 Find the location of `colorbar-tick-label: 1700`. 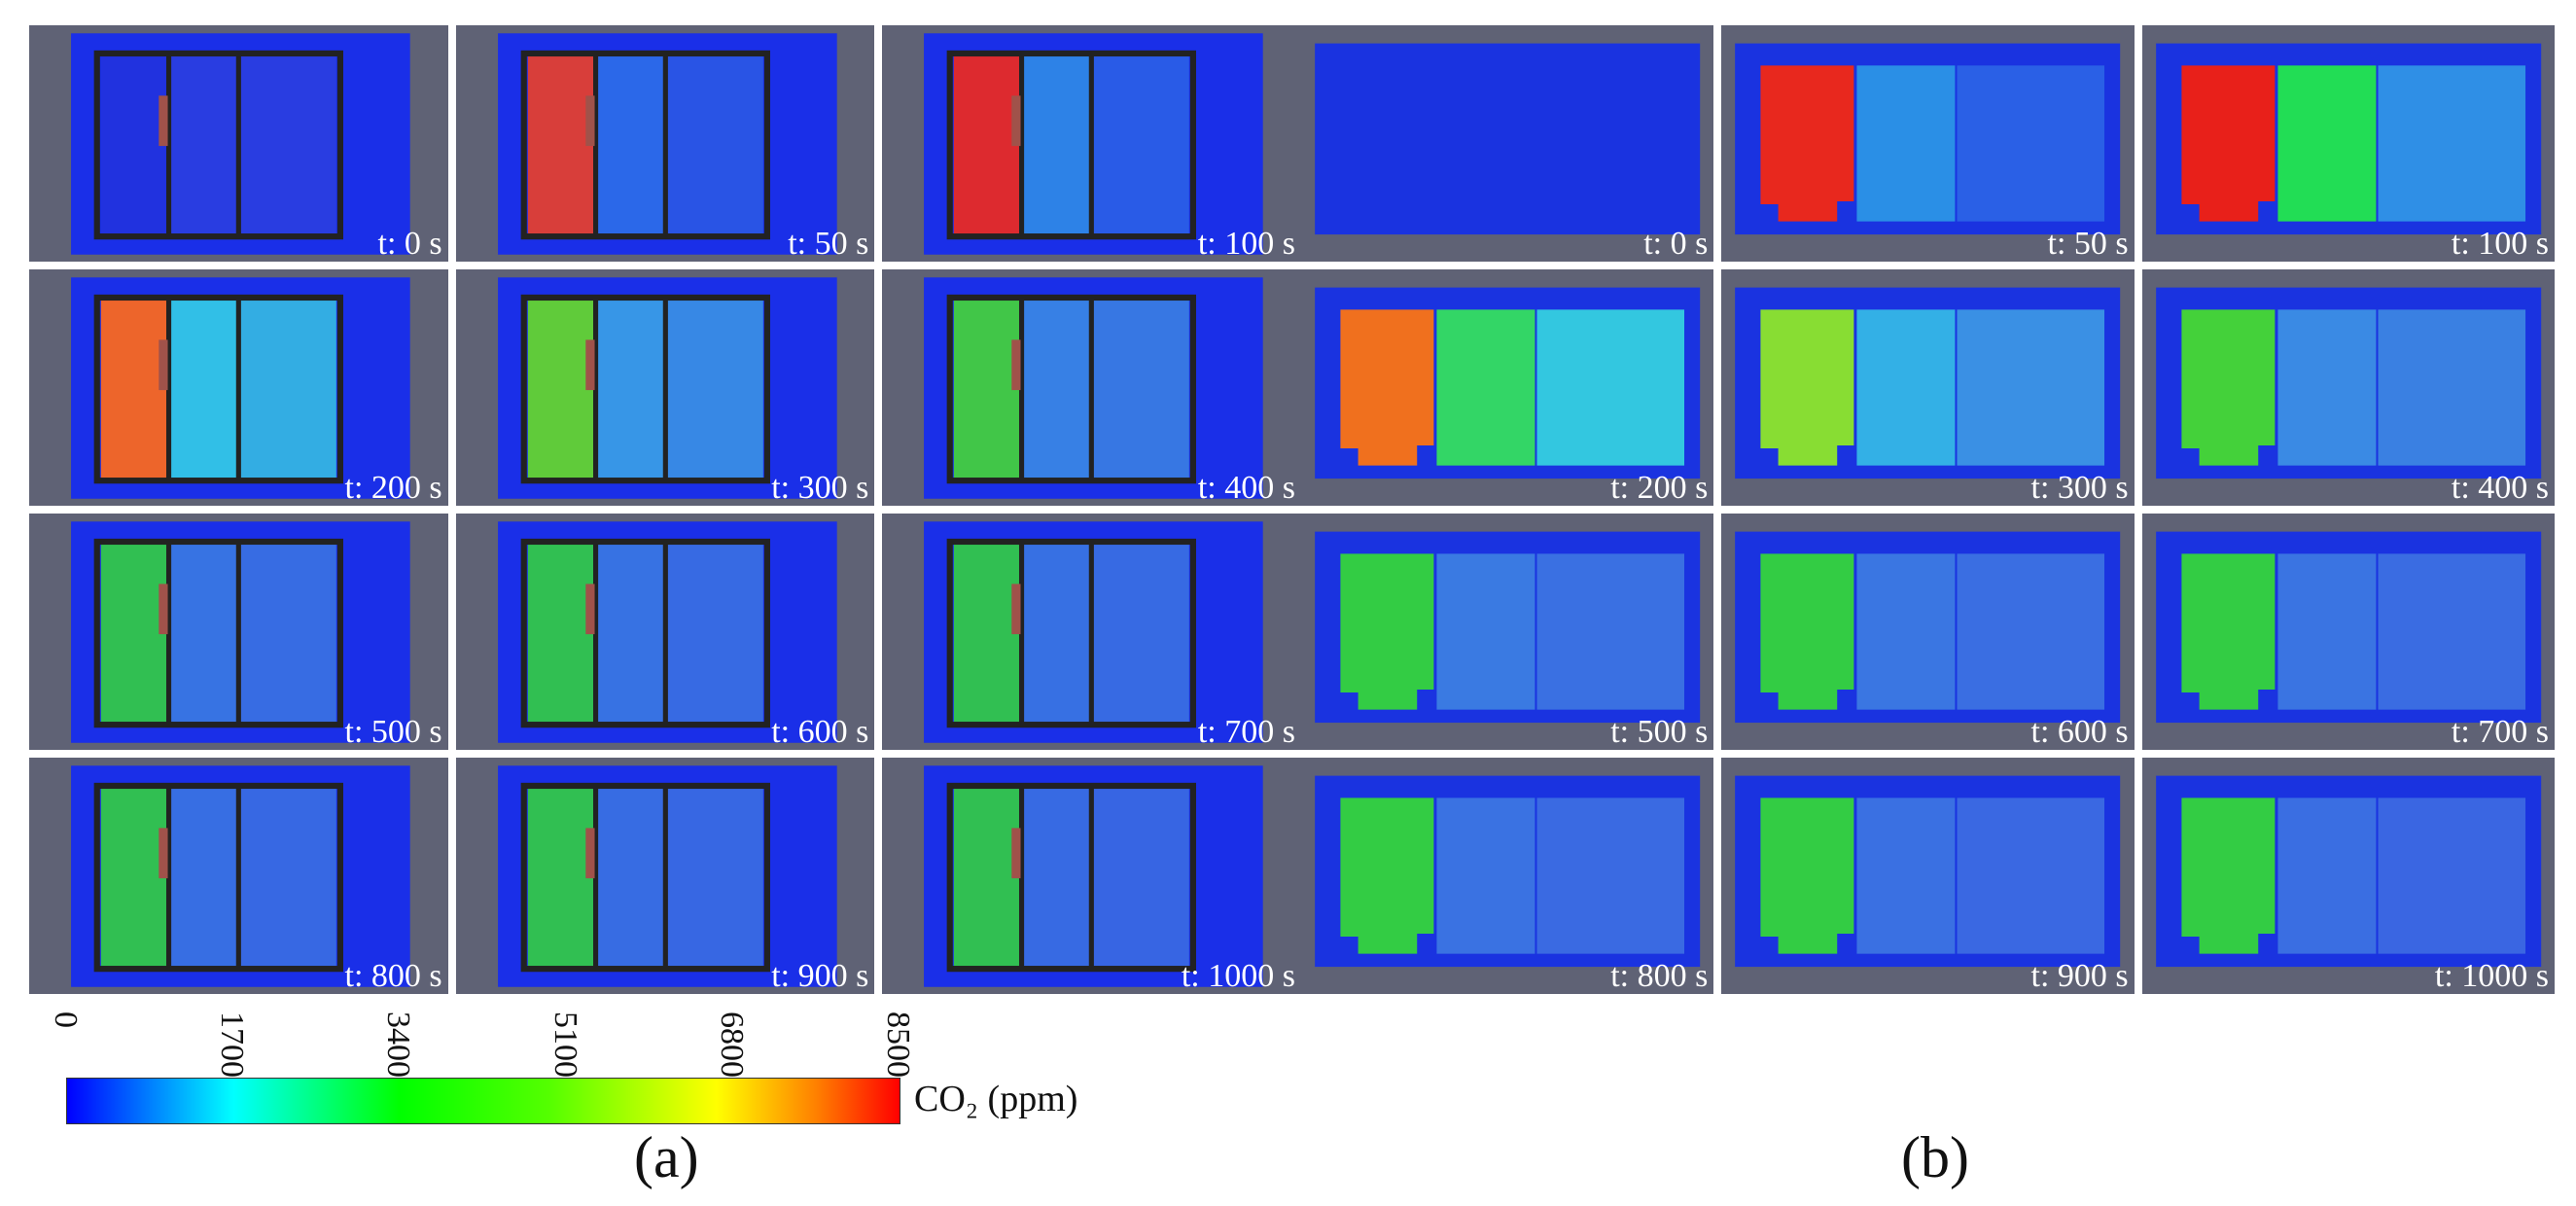

colorbar-tick-label: 1700 is located at coordinates (233, 1044).